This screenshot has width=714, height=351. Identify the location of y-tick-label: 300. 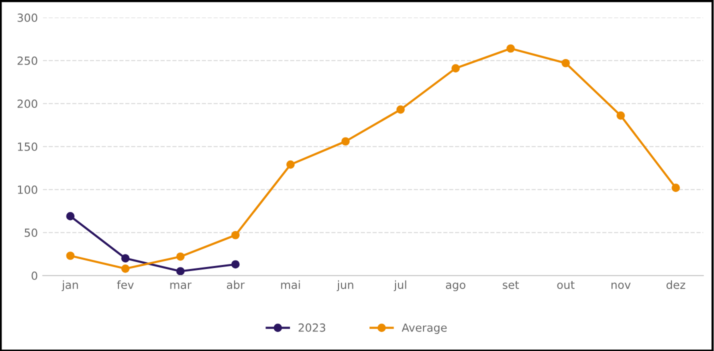
(28, 18).